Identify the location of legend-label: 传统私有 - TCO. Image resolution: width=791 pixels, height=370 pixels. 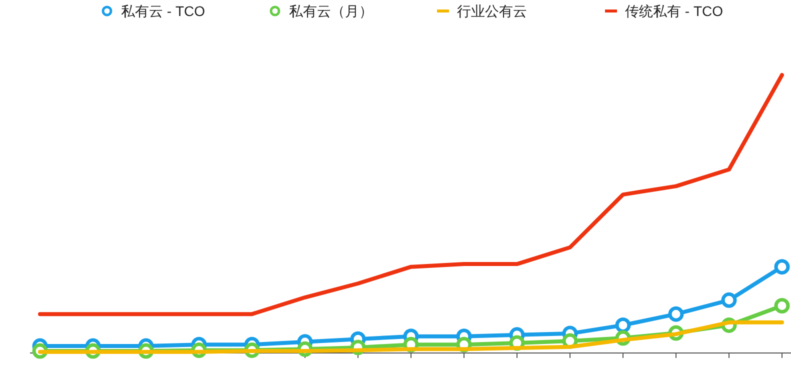
(674, 11).